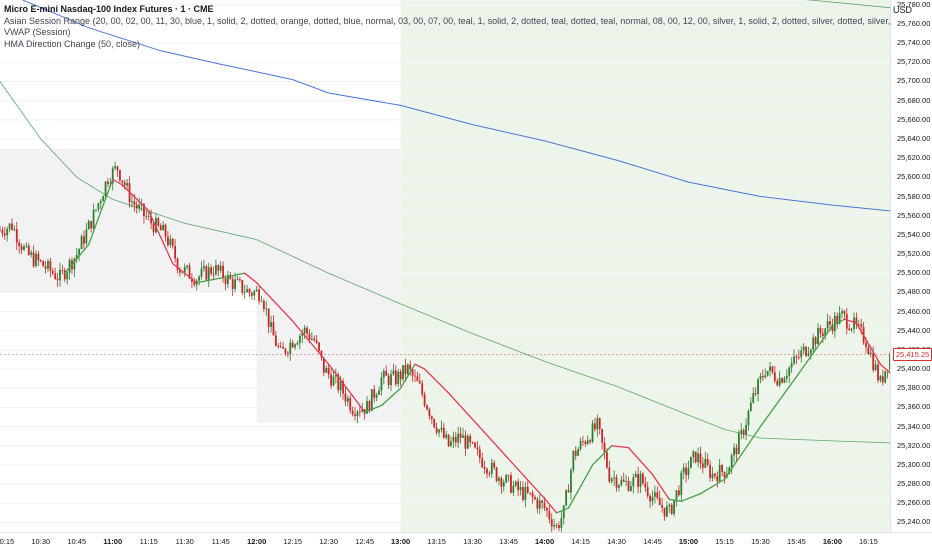 The height and width of the screenshot is (551, 932). What do you see at coordinates (848, 4) in the screenshot?
I see `vwap-upper-band-line` at bounding box center [848, 4].